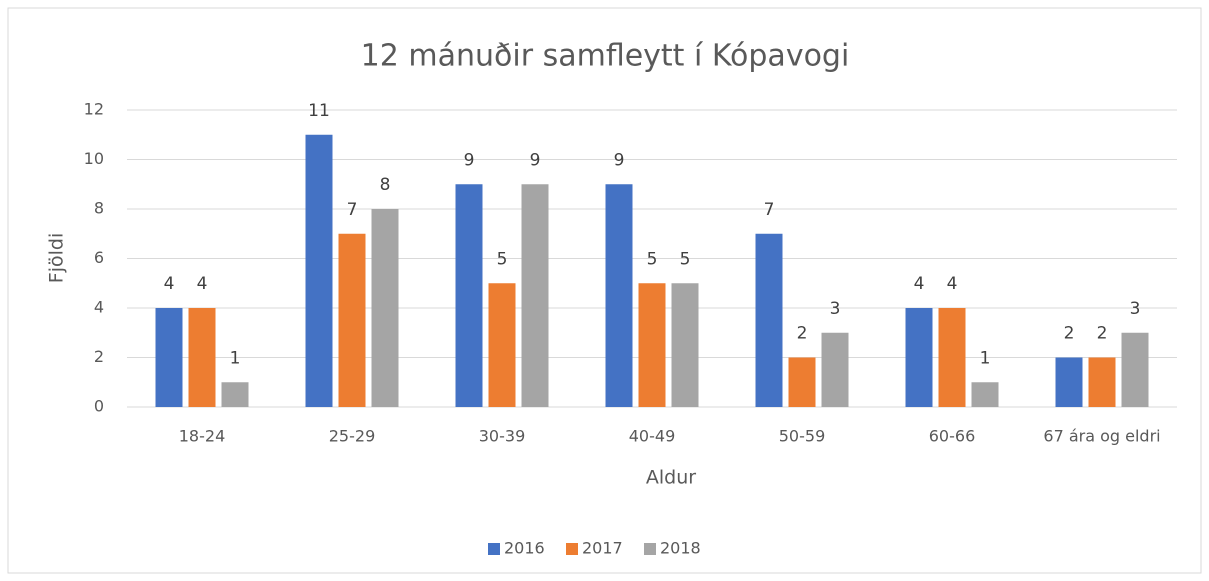  I want to click on x-tick-label: 40-49, so click(652, 436).